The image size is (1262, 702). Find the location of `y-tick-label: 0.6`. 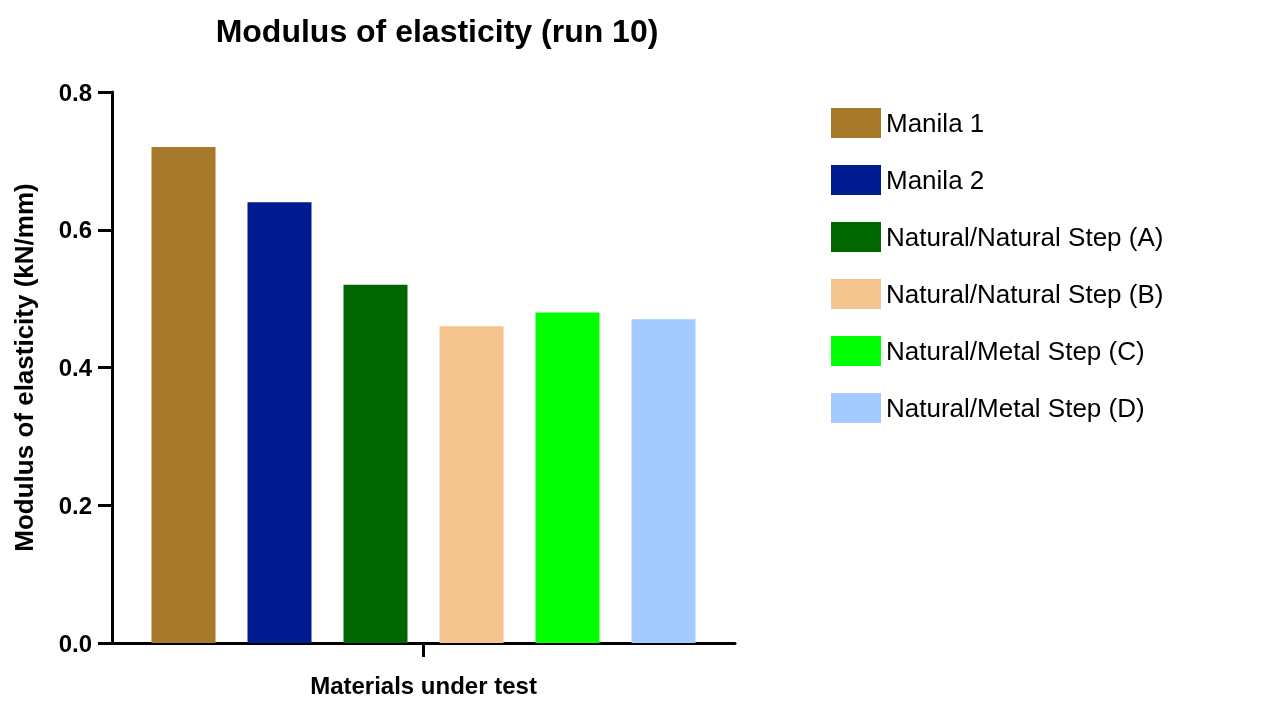

y-tick-label: 0.6 is located at coordinates (75, 230).